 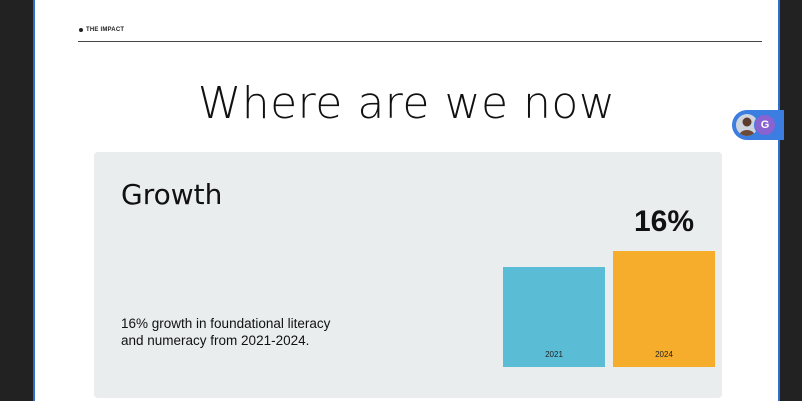 I want to click on collaborator-avatars: G, so click(x=758, y=125).